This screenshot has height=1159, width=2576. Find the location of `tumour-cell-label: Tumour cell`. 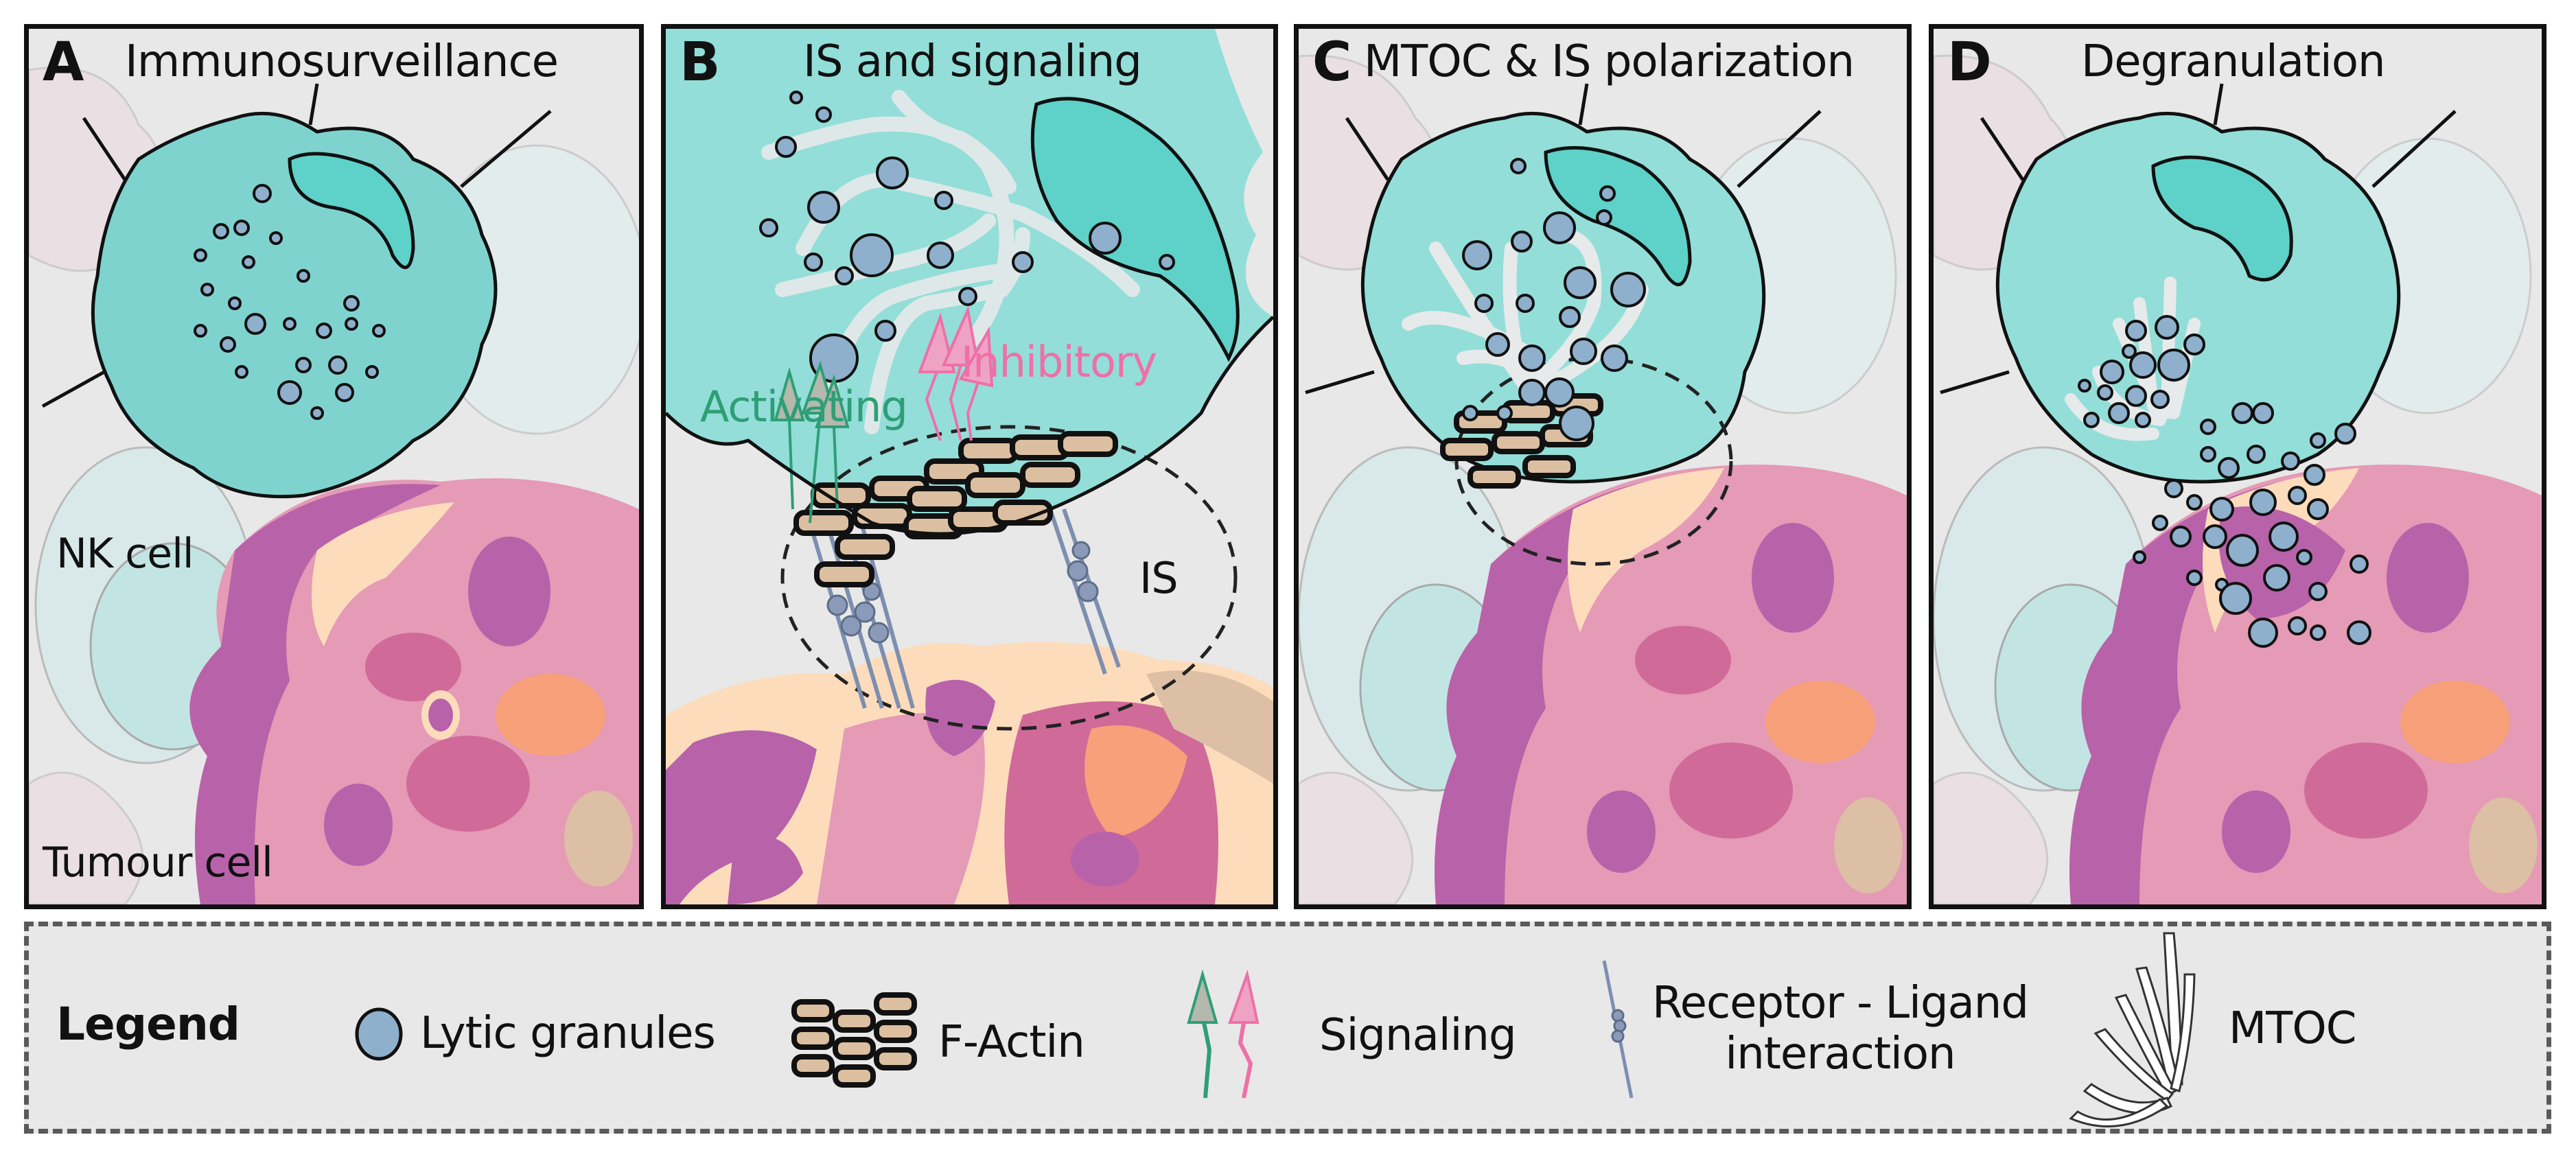

tumour-cell-label: Tumour cell is located at coordinates (158, 863).